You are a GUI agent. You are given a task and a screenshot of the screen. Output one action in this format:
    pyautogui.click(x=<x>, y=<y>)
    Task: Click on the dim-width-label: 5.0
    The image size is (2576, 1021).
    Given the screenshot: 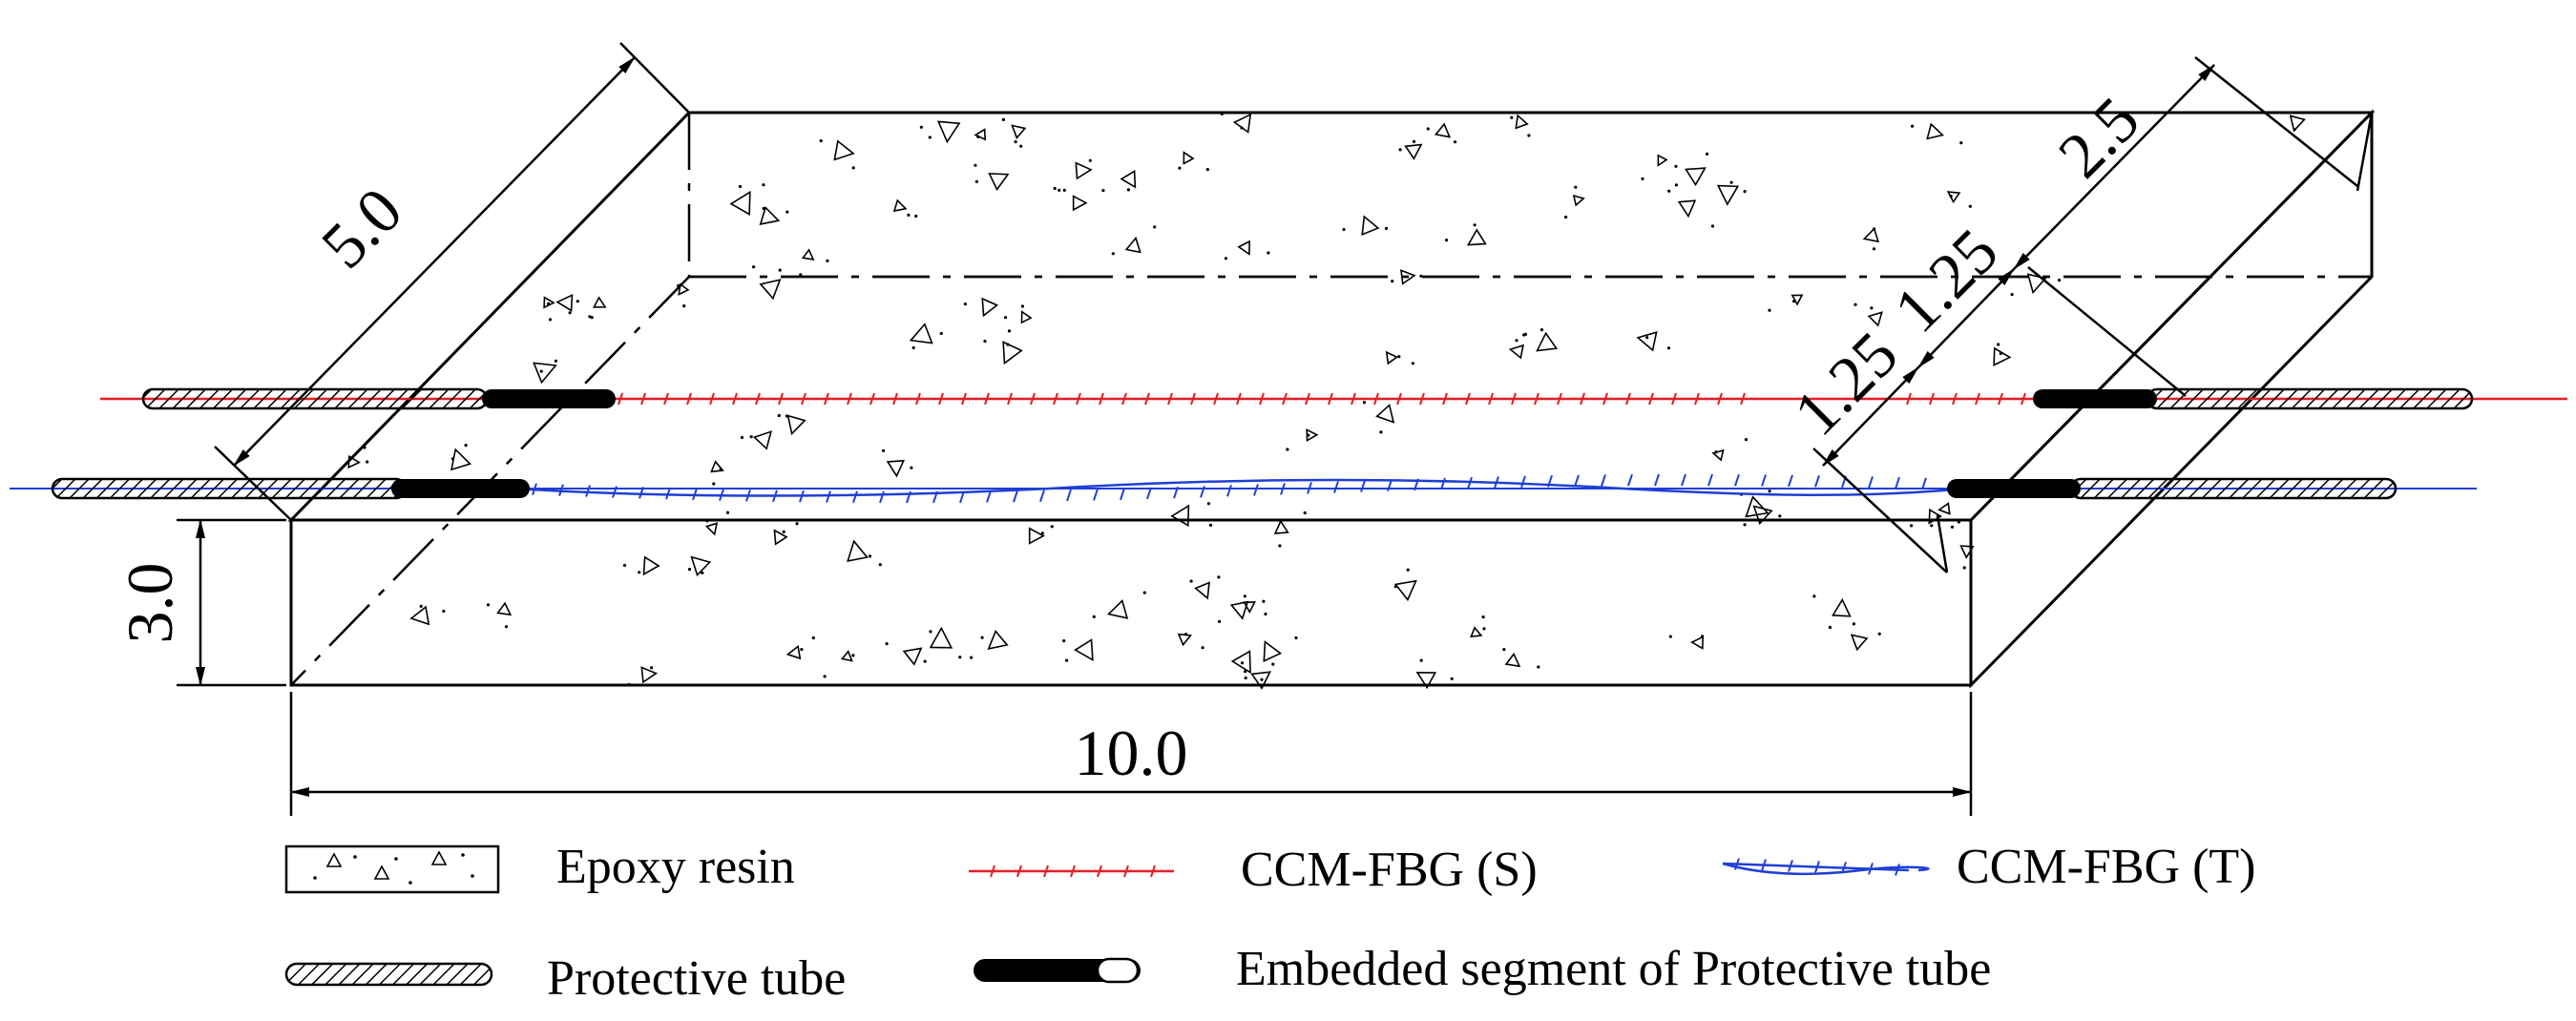 What is the action you would take?
    pyautogui.click(x=361, y=228)
    